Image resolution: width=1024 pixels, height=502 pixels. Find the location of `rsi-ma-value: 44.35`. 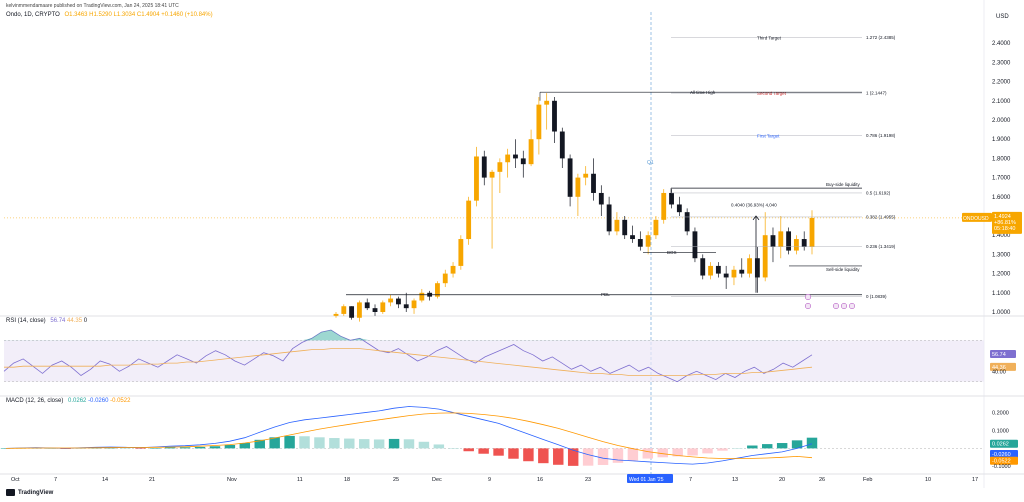

rsi-ma-value: 44.35 is located at coordinates (75, 321).